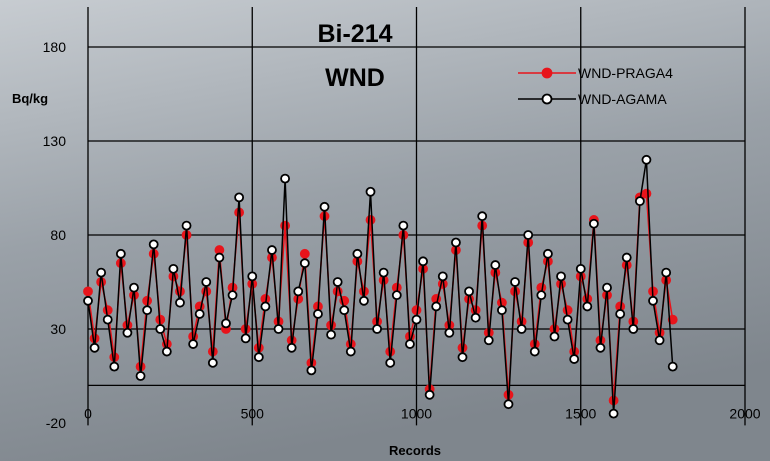  What do you see at coordinates (58, 235) in the screenshot?
I see `y-tick-label: 80` at bounding box center [58, 235].